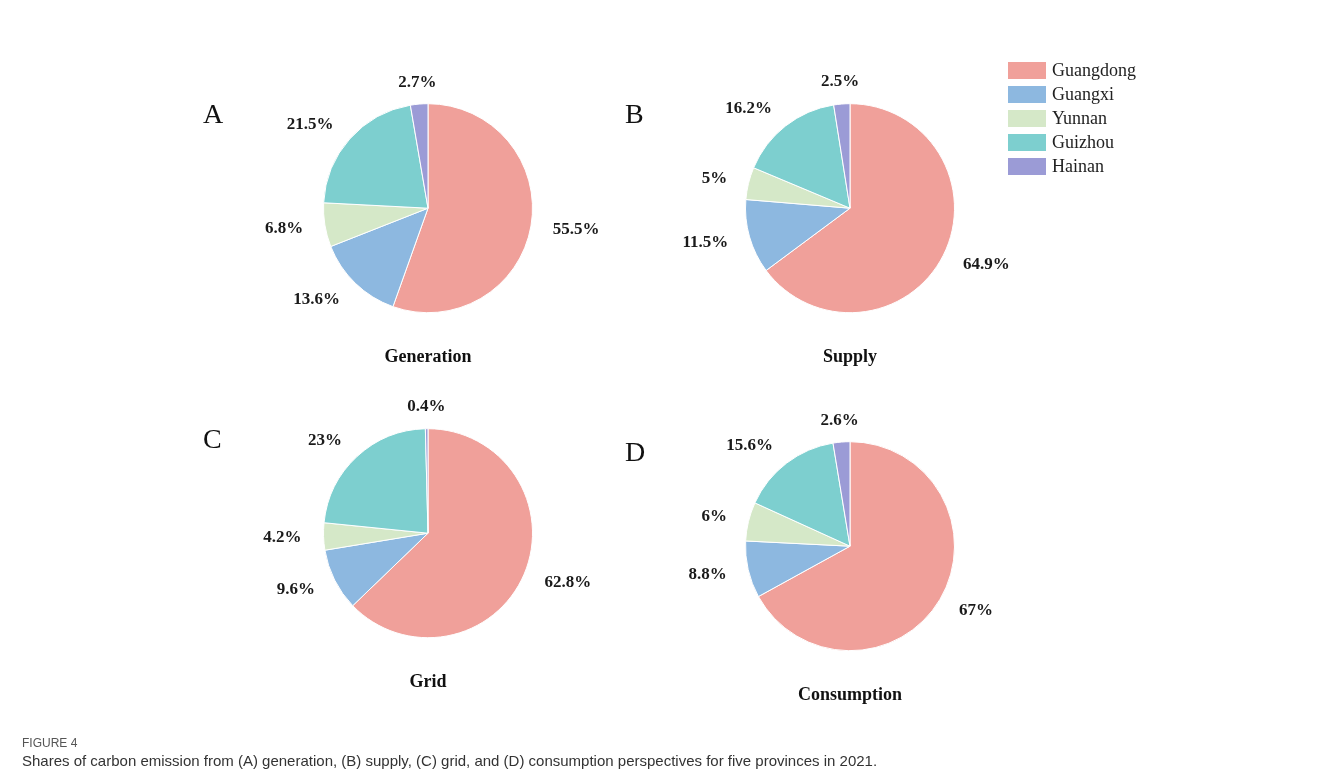  Describe the element at coordinates (428, 355) in the screenshot. I see `text: Generation` at that location.